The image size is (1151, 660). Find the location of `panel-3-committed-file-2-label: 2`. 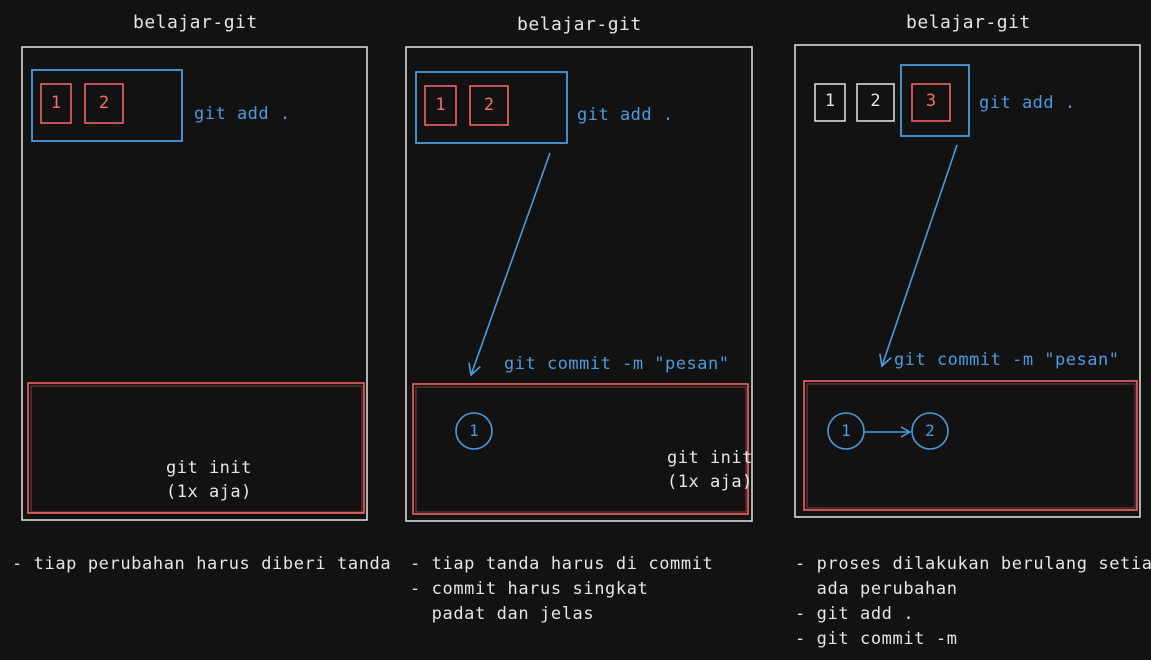

panel-3-committed-file-2-label: 2 is located at coordinates (875, 101).